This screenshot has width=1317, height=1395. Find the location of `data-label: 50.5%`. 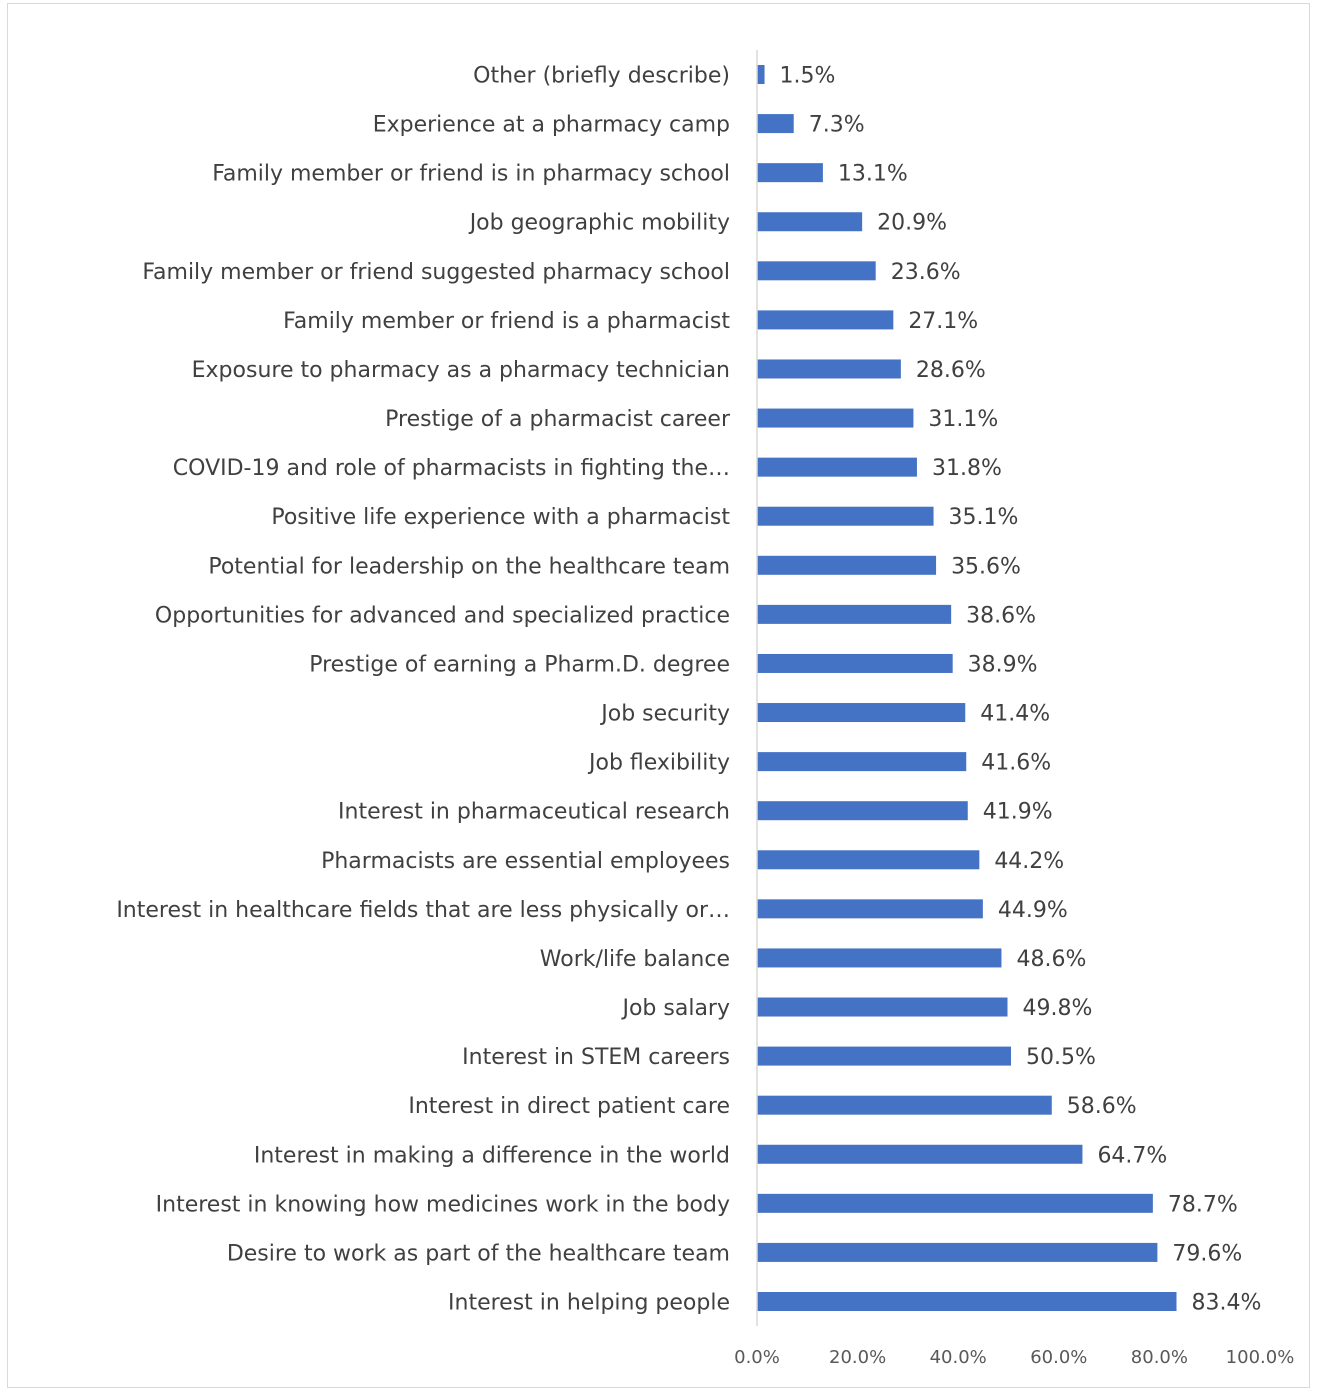

data-label: 50.5% is located at coordinates (1061, 1057).